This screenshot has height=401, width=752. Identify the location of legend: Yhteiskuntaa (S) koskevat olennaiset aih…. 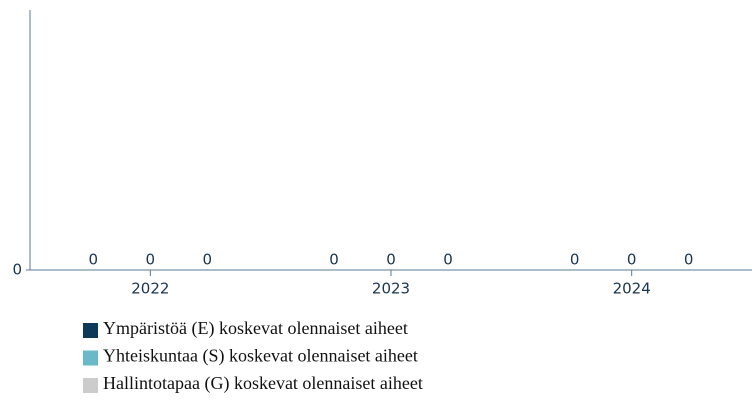
(260, 356).